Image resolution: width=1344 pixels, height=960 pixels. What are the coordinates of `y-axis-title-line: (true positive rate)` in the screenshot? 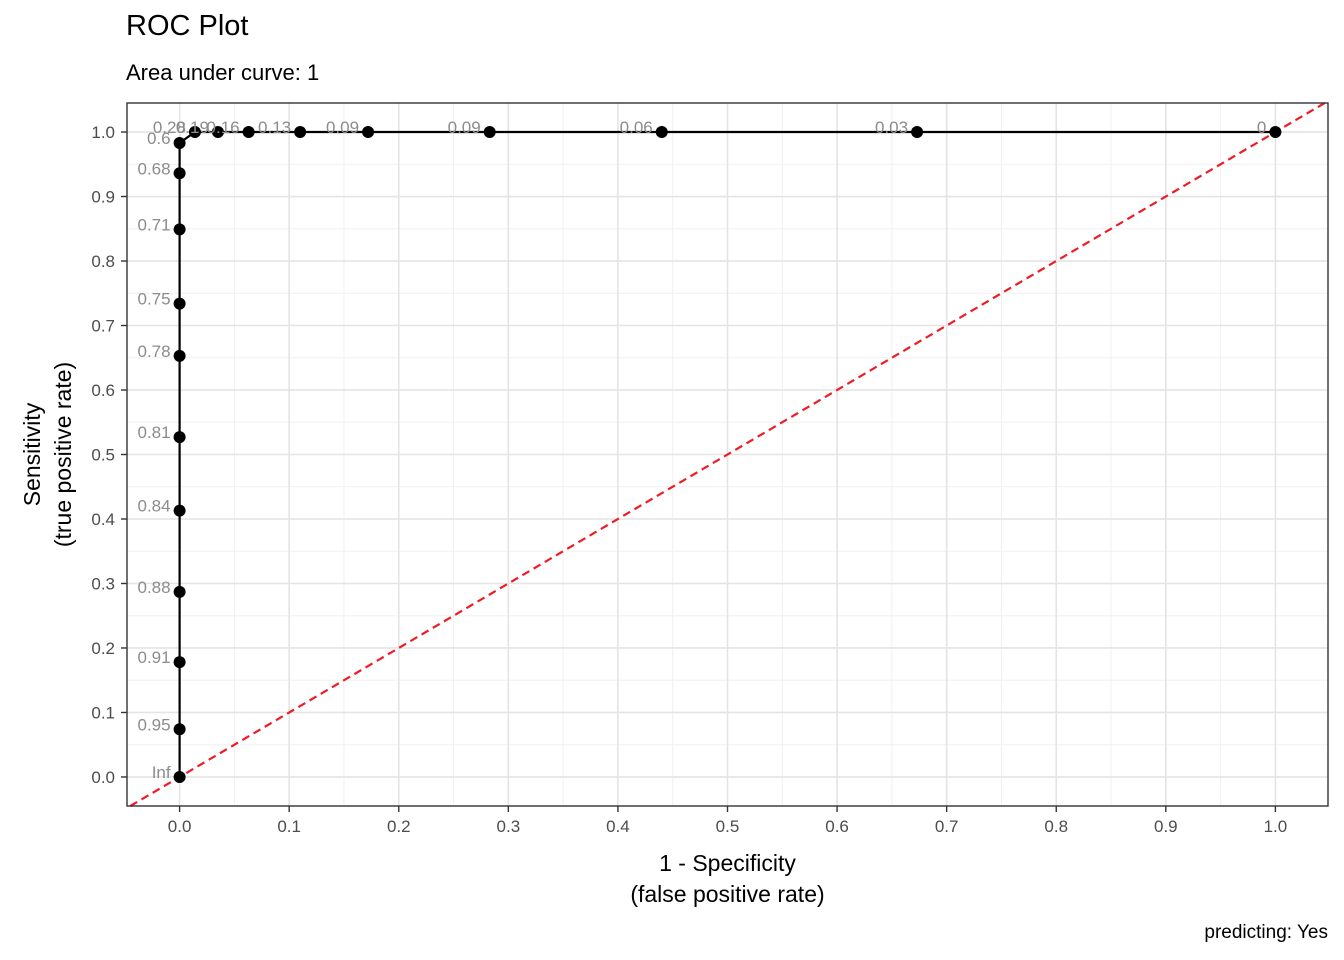 It's located at (63, 454).